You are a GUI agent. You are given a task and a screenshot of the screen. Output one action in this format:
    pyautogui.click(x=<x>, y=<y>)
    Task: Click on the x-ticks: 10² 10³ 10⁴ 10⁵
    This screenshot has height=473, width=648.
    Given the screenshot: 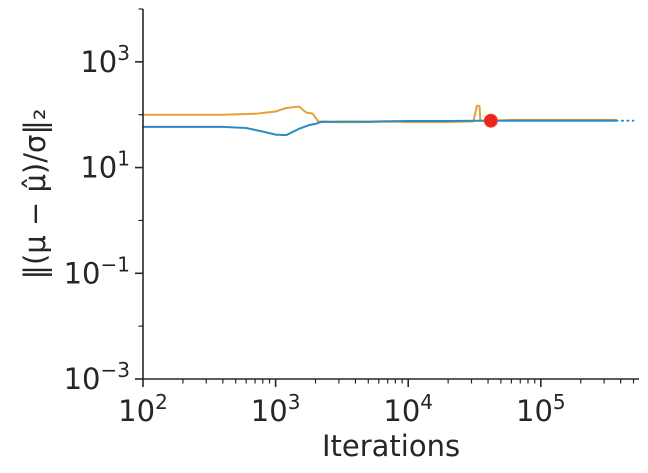 What is the action you would take?
    pyautogui.click(x=376, y=403)
    